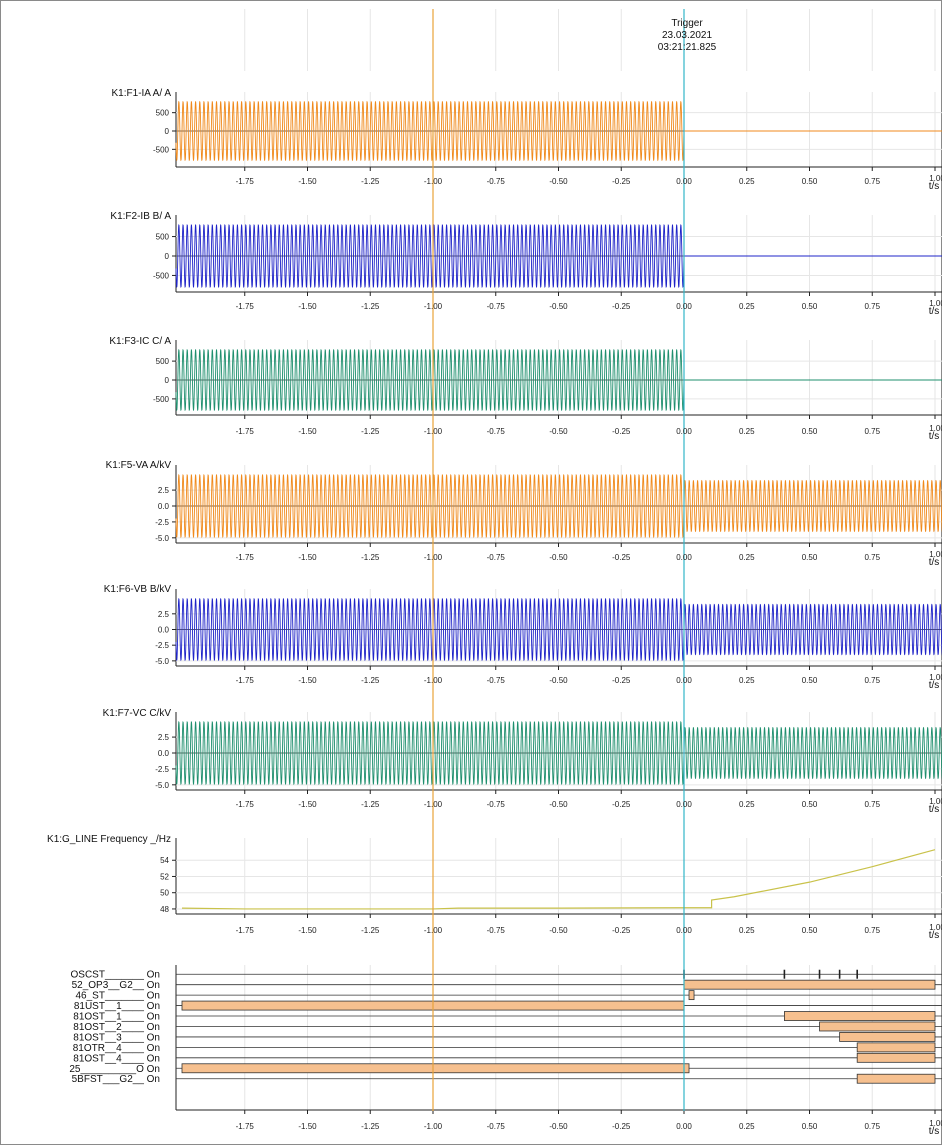 The width and height of the screenshot is (942, 1146). What do you see at coordinates (687, 35) in the screenshot?
I see `trigger-date: 23.03.2021` at bounding box center [687, 35].